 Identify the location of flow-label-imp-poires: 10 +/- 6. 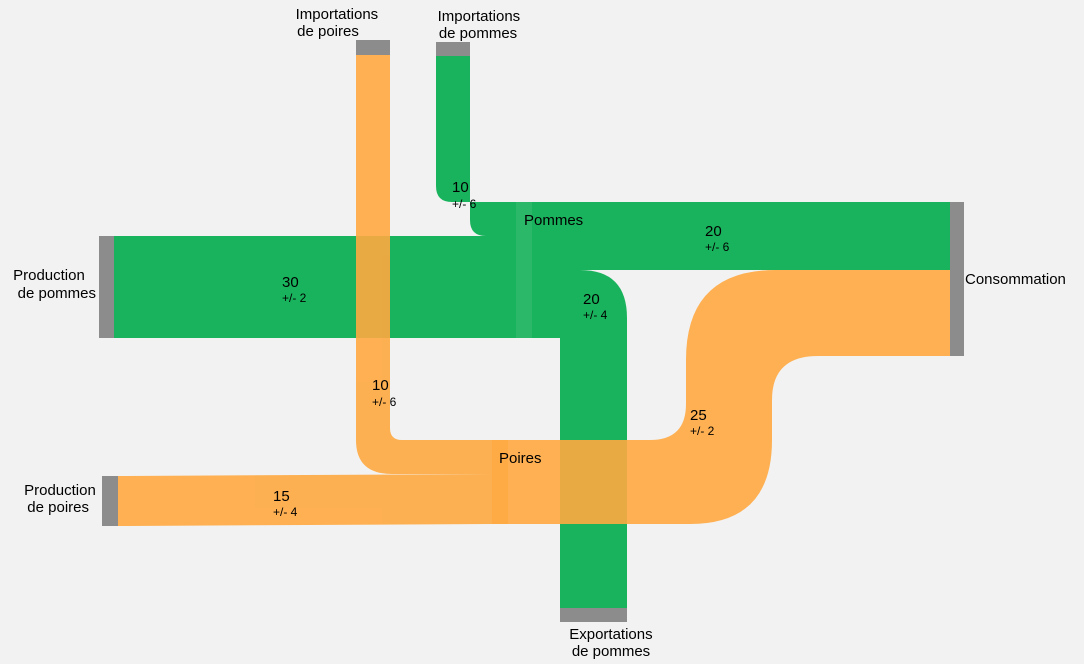
(384, 393).